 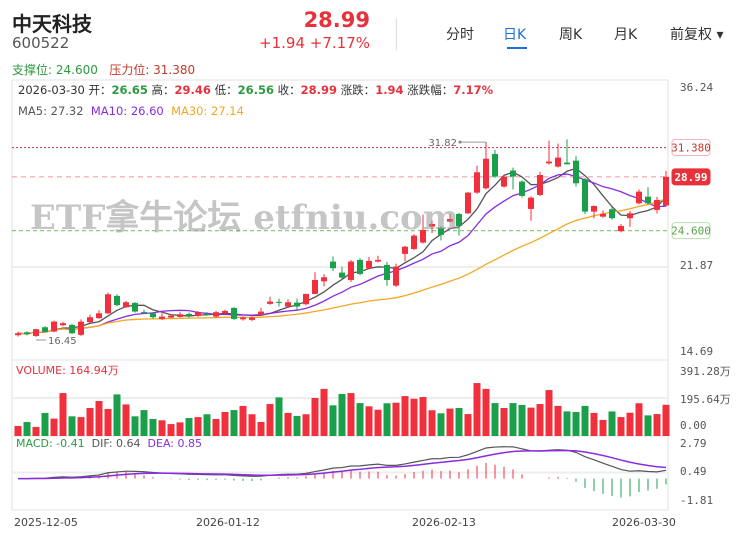 I want to click on last-price-tag-box, so click(x=691, y=177).